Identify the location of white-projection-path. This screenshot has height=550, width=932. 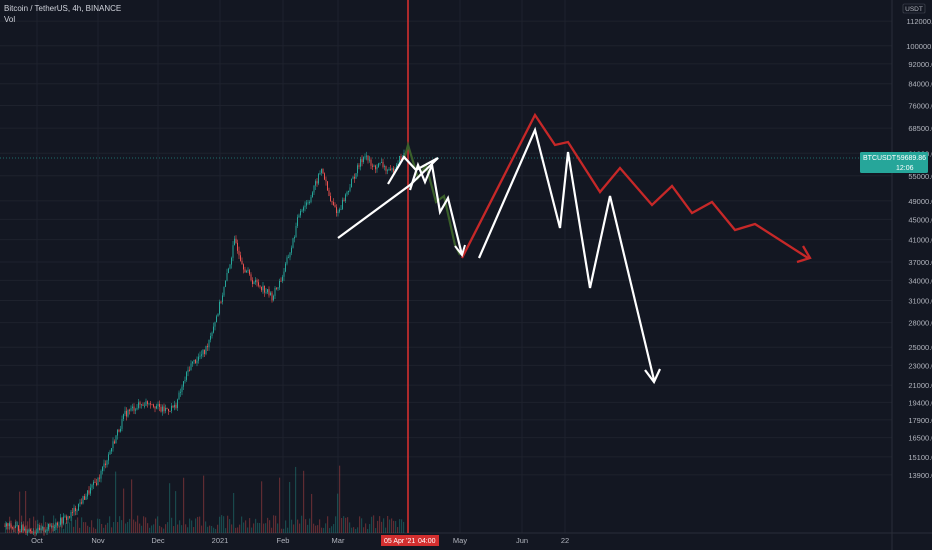
(566, 253).